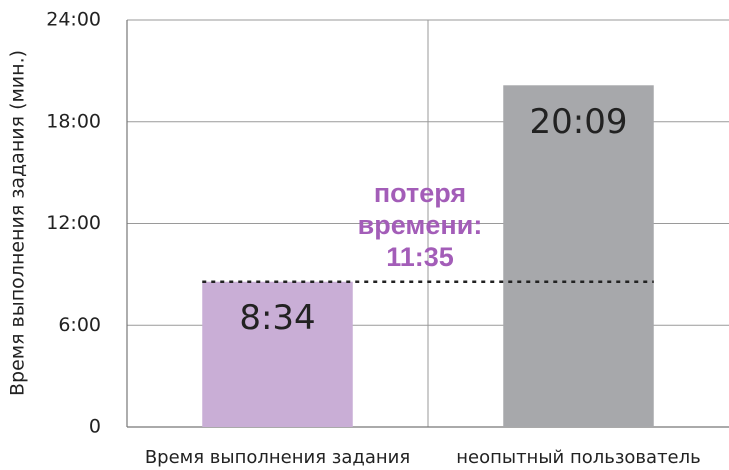  Describe the element at coordinates (420, 257) in the screenshot. I see `annotation: 11:35` at that location.